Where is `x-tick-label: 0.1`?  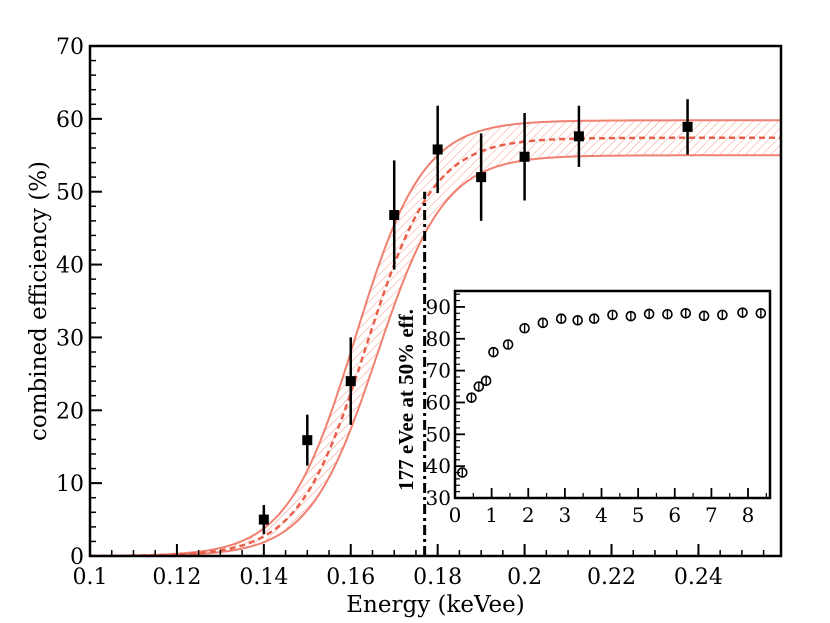 x-tick-label: 0.1 is located at coordinates (90, 577).